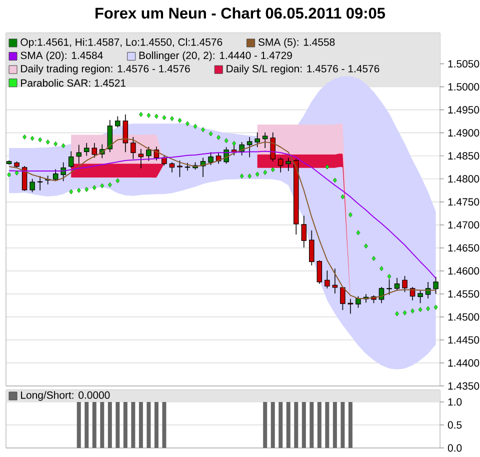 The image size is (480, 457). Describe the element at coordinates (121, 43) in the screenshot. I see `legend-label: Op:1.4561, Hi:1.4587, Lo:1.4550, Cl:1.4576` at that location.